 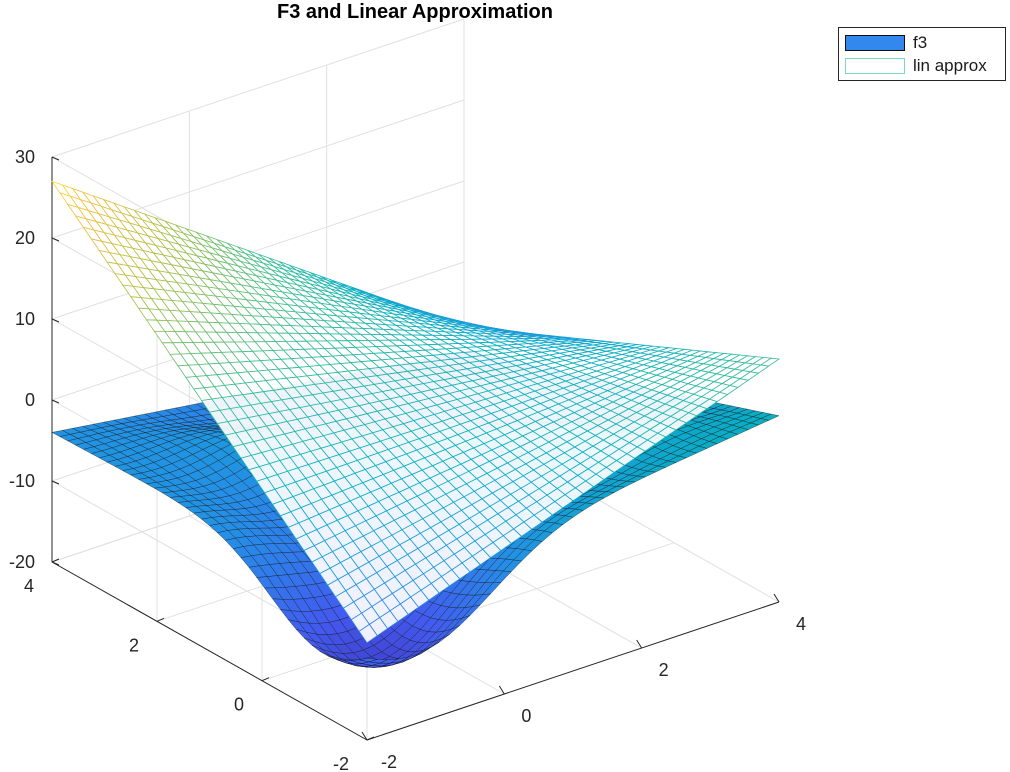 I want to click on x-axis-line, so click(x=573, y=671).